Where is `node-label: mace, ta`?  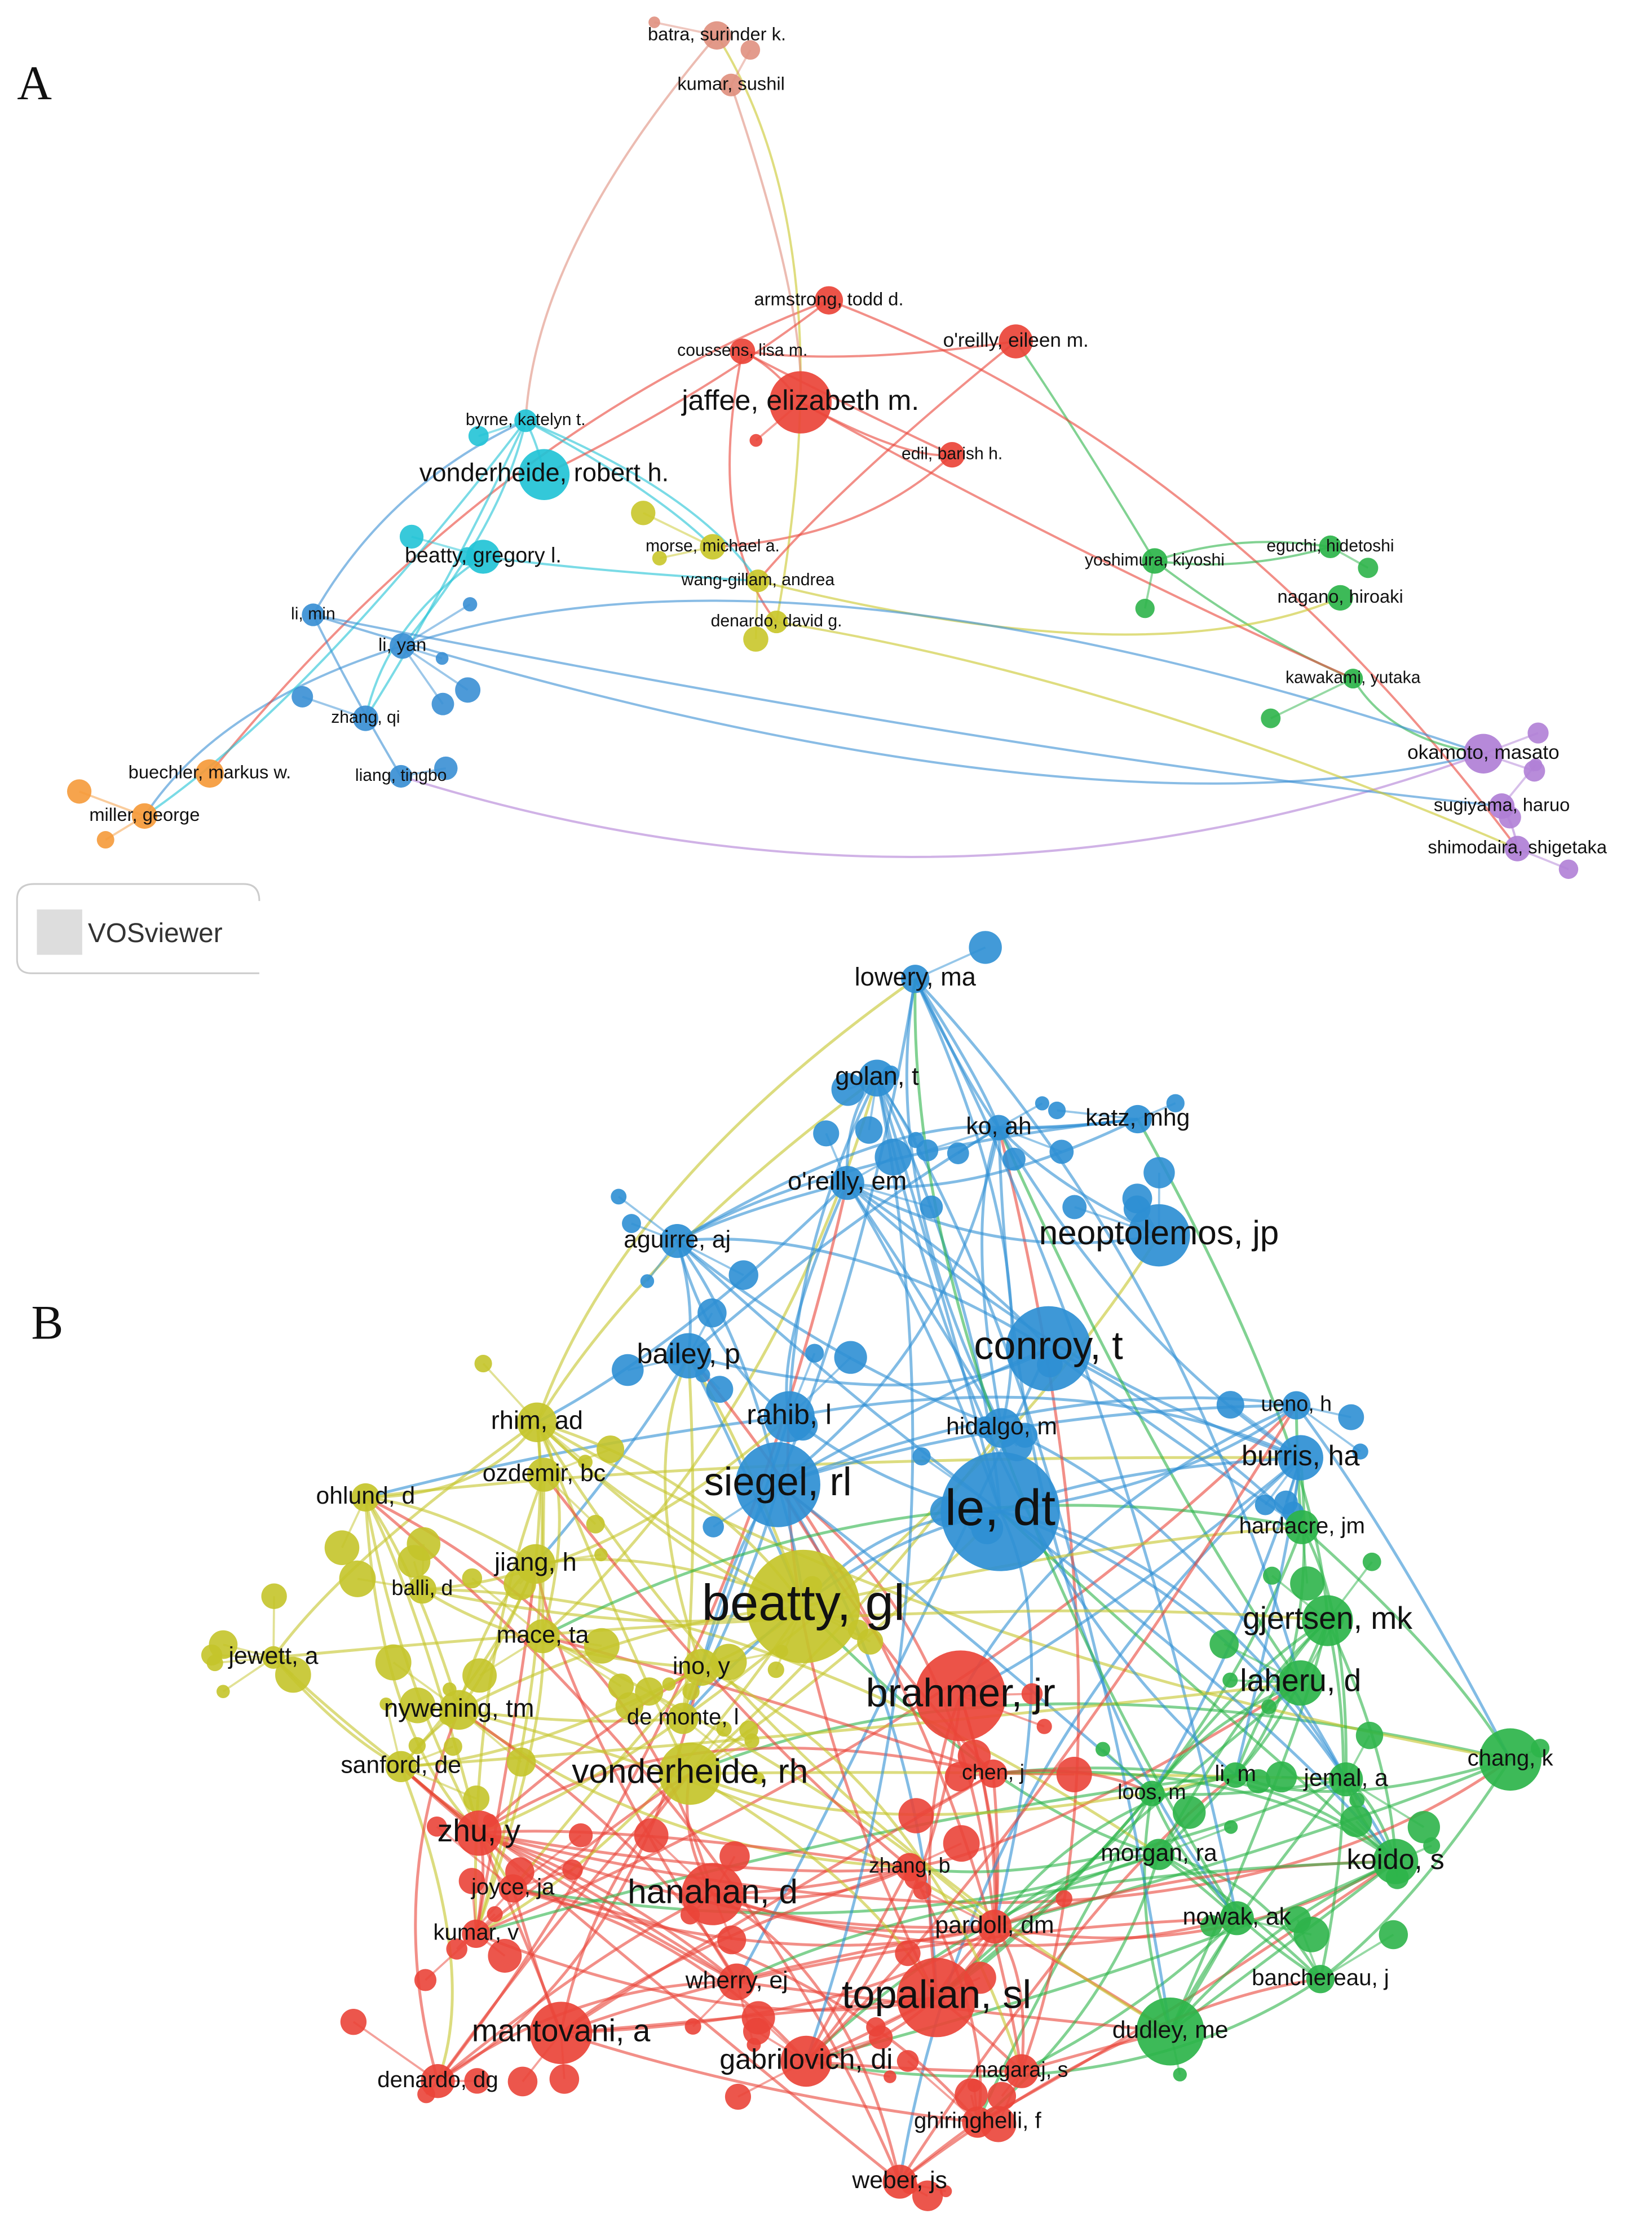 node-label: mace, ta is located at coordinates (543, 1634).